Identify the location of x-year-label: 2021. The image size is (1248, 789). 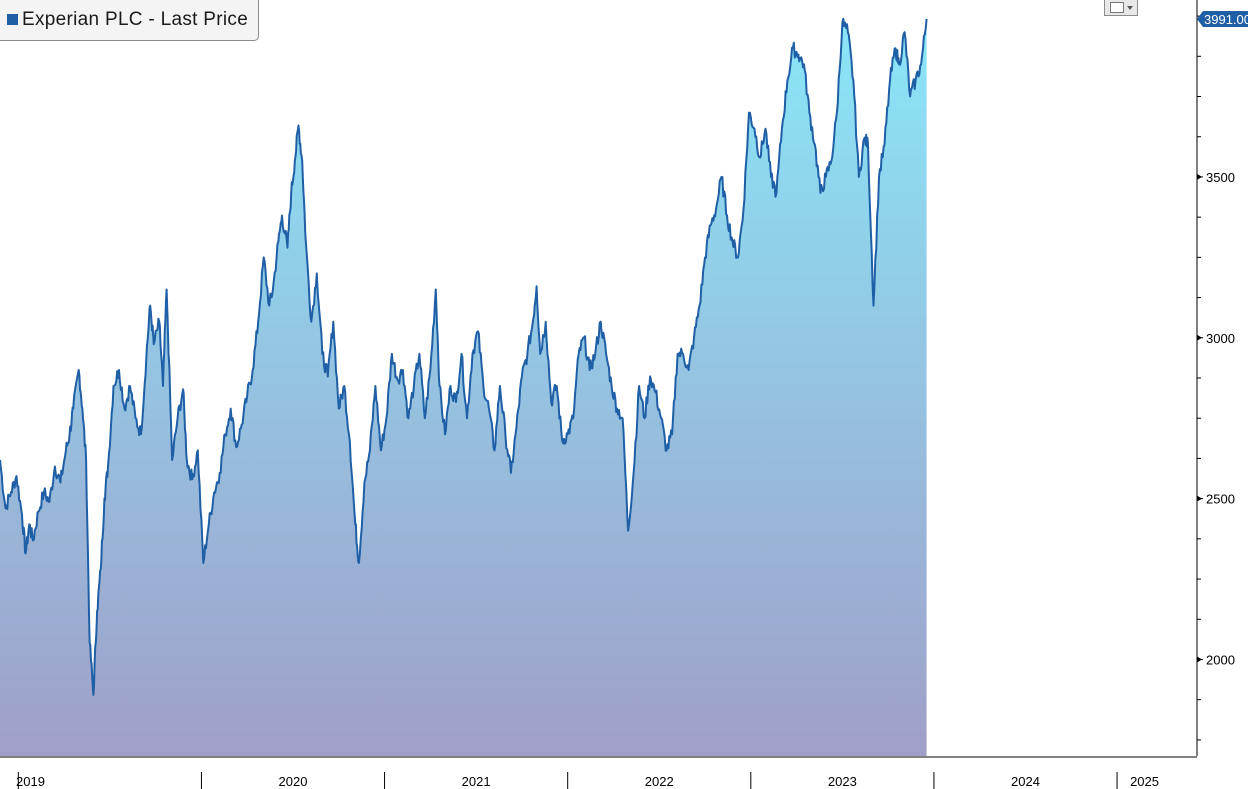
(476, 781).